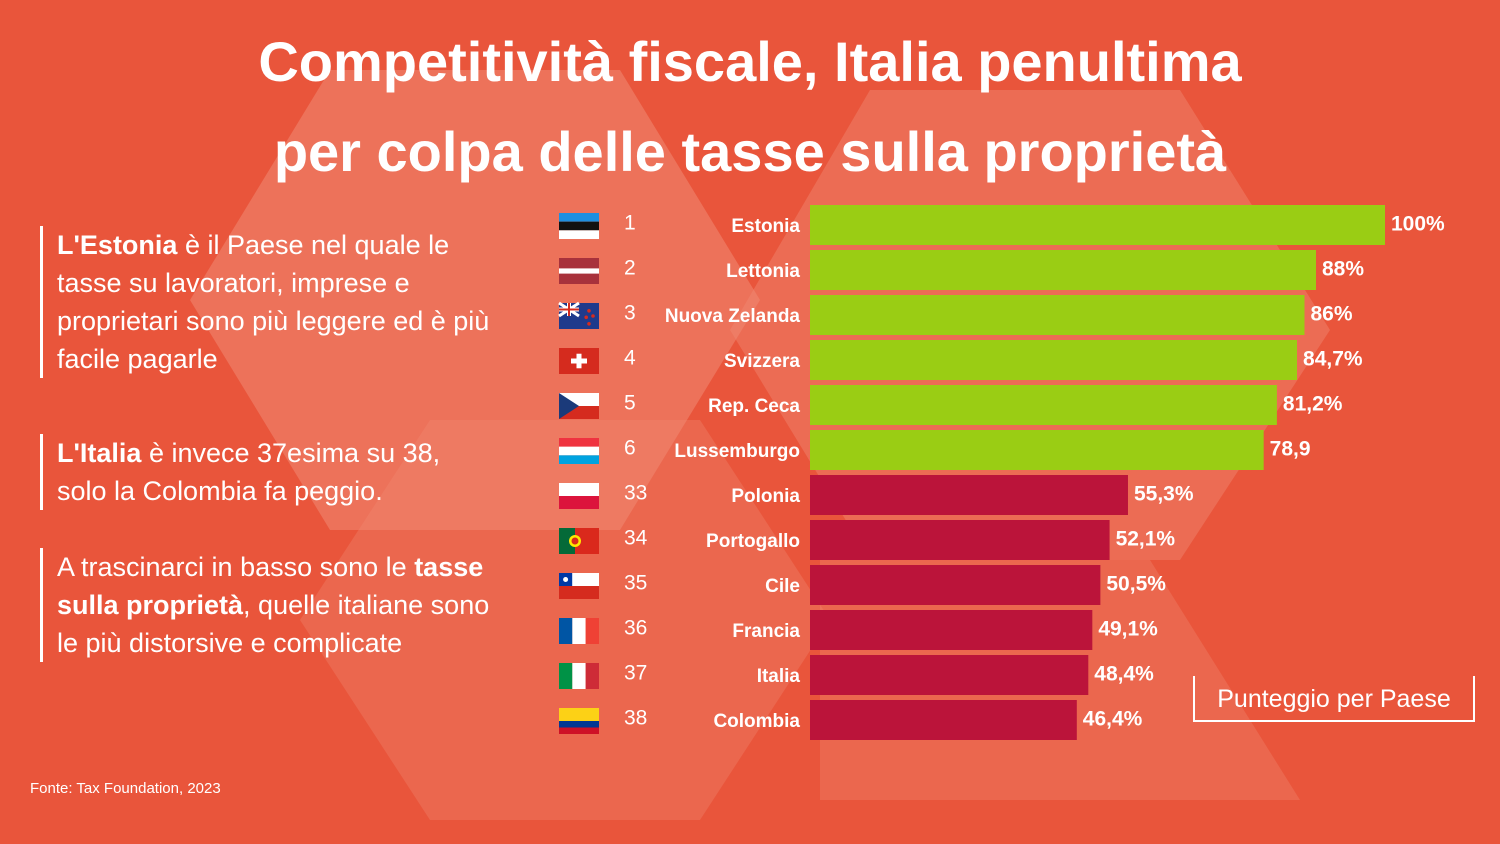  I want to click on flag-czech-republic-icon, so click(579, 406).